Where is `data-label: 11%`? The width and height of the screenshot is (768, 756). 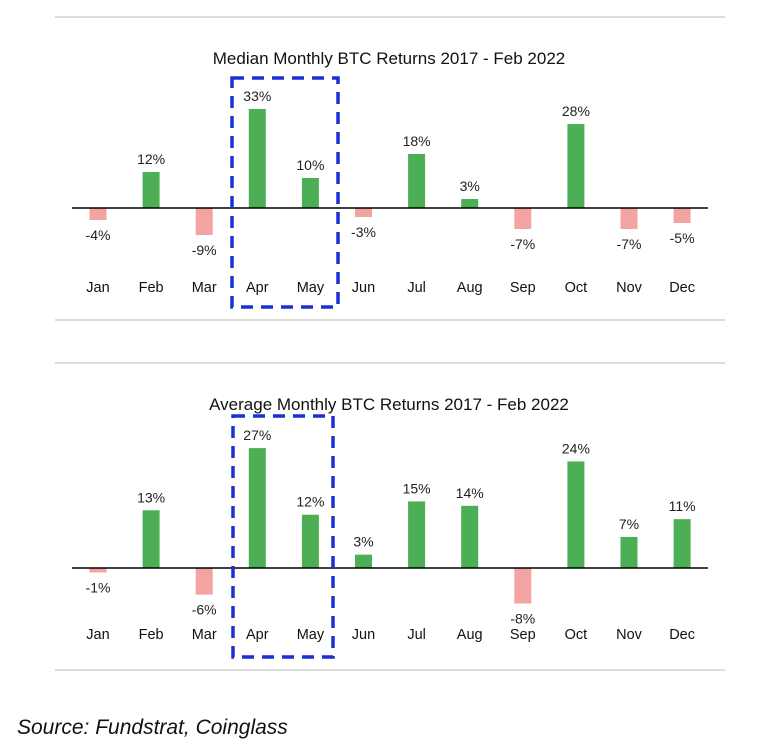
data-label: 11% is located at coordinates (682, 506).